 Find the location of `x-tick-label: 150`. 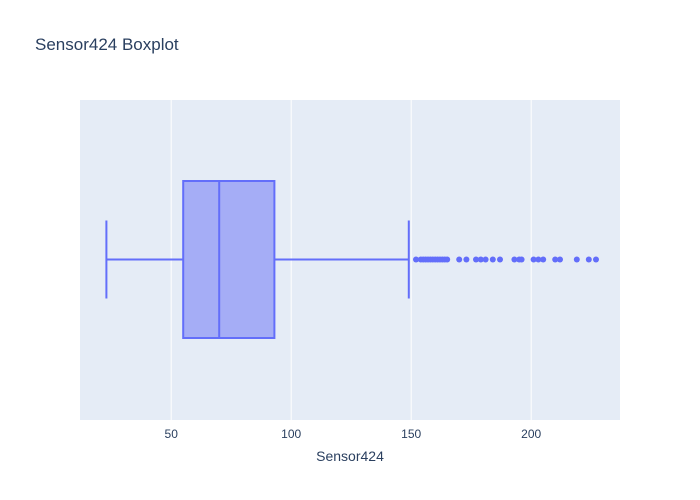

x-tick-label: 150 is located at coordinates (411, 434).